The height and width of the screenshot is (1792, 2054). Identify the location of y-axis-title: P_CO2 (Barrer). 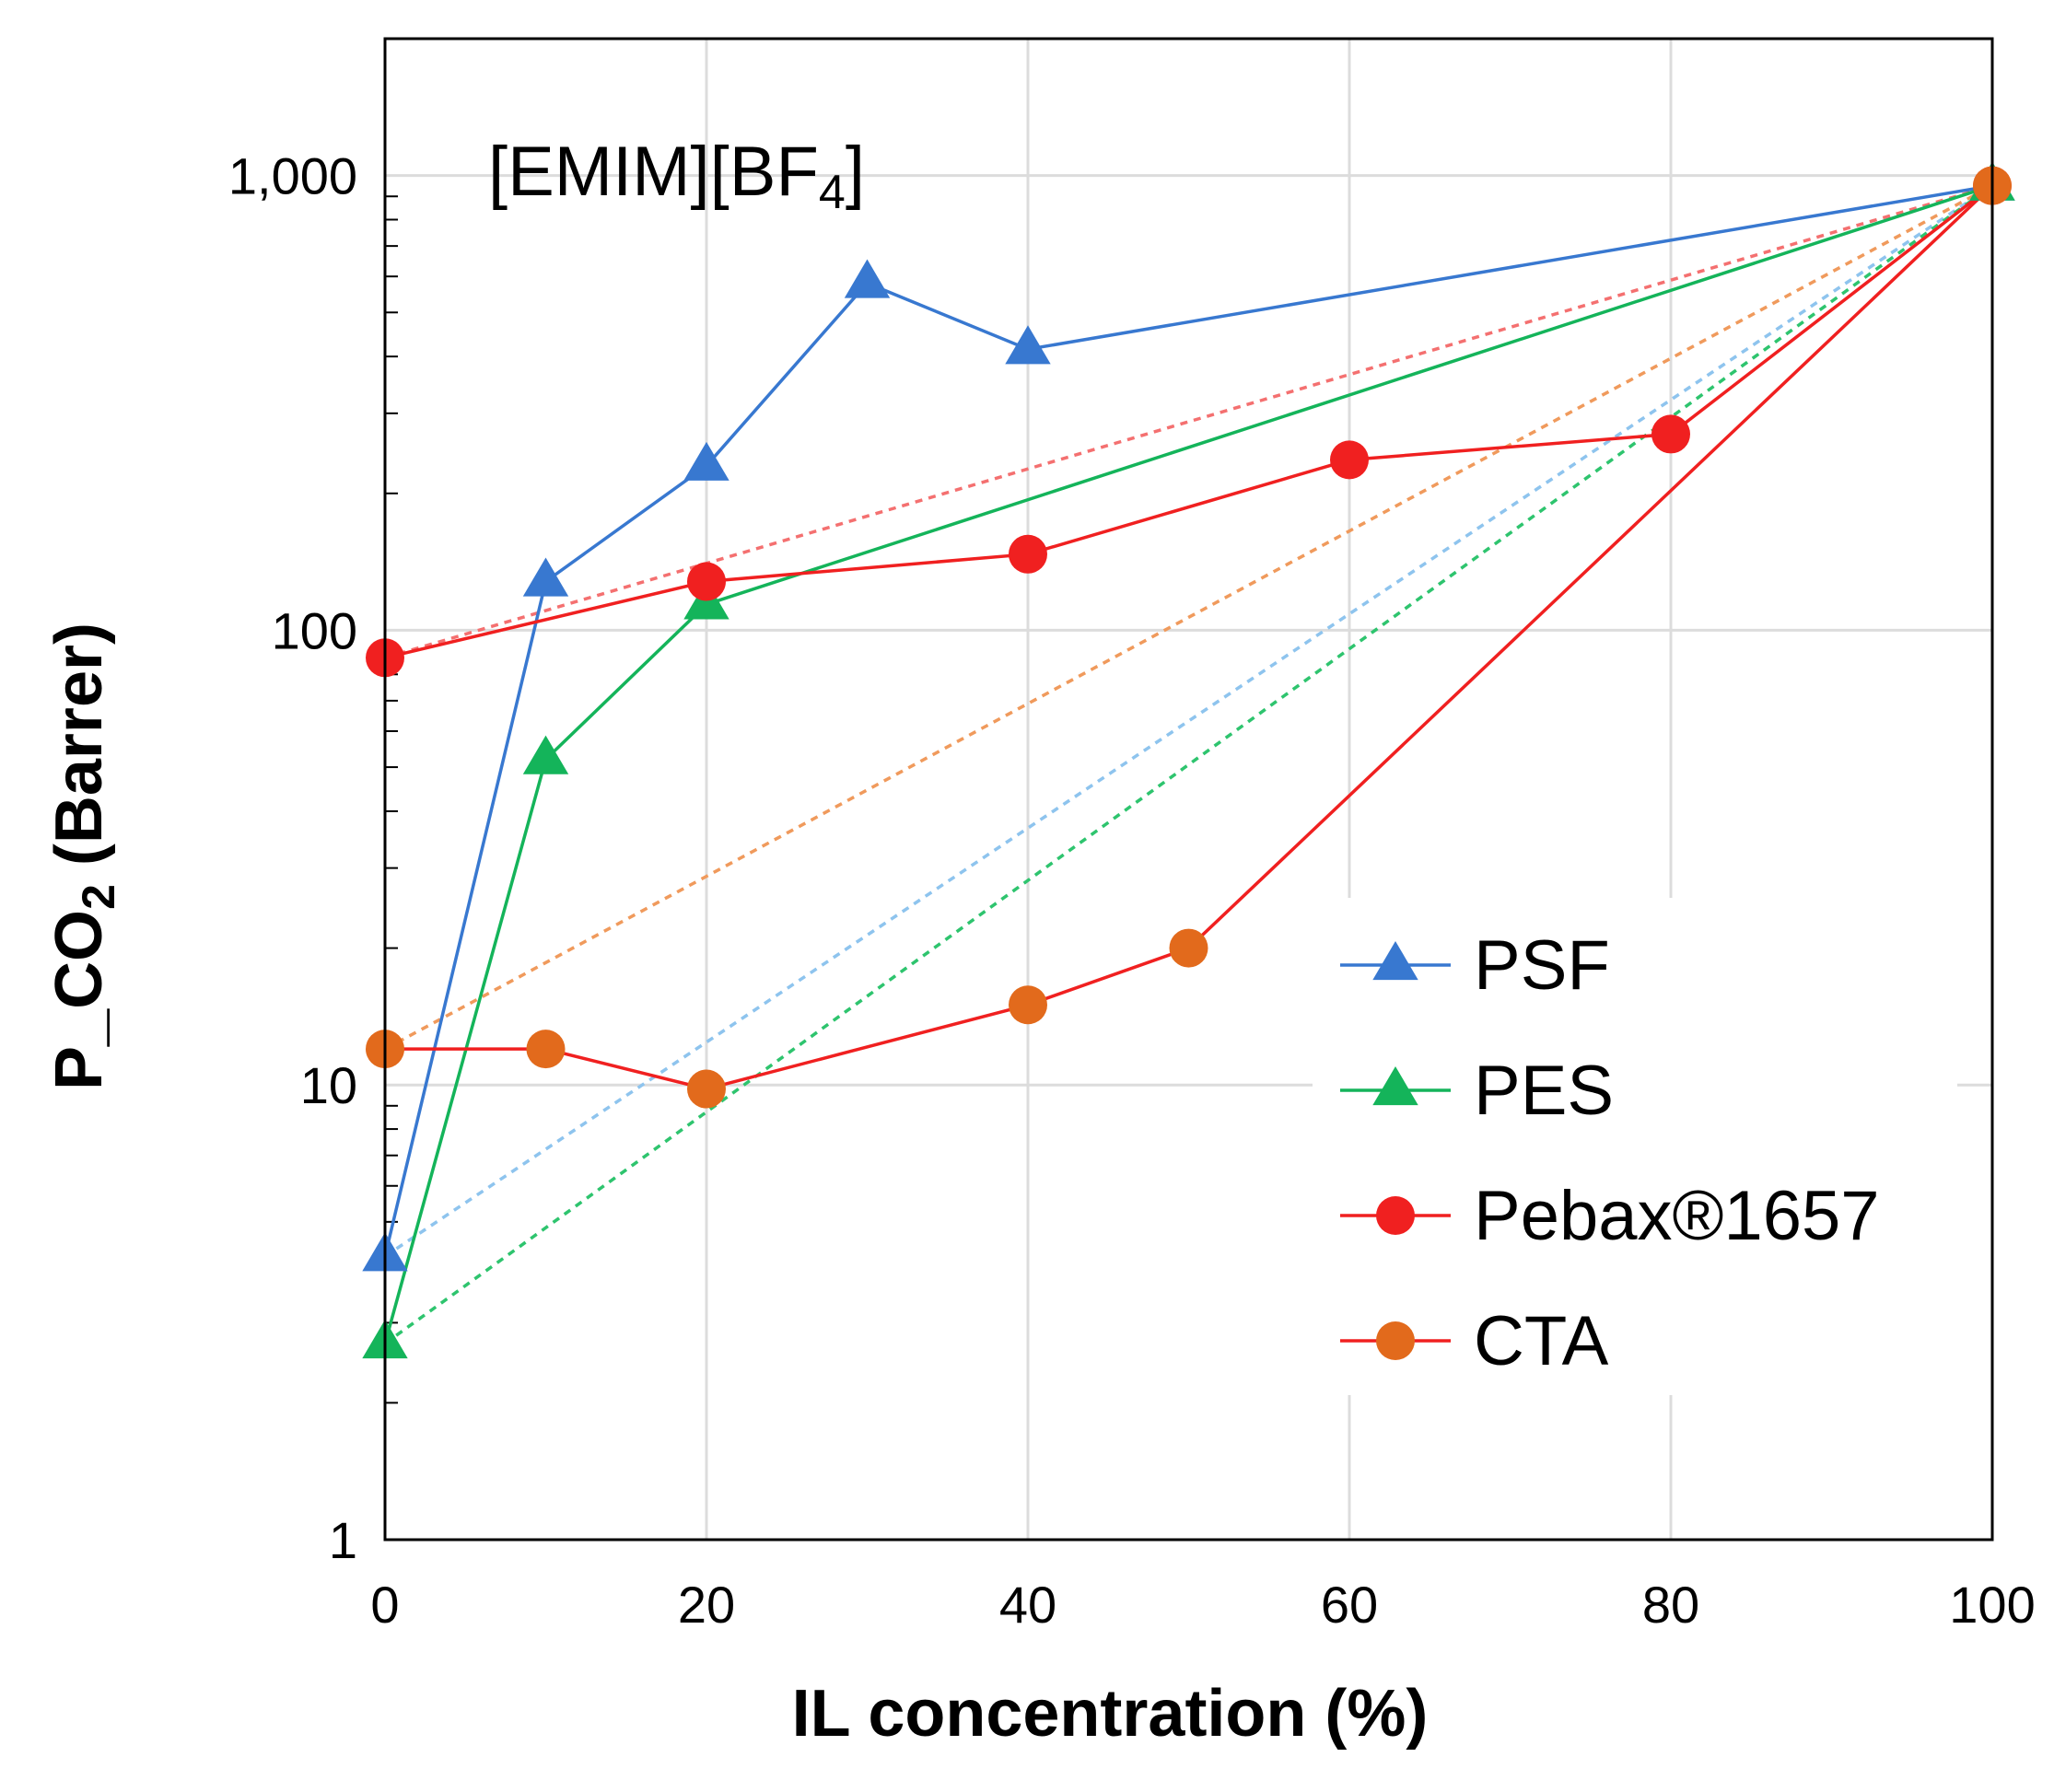
(83, 856).